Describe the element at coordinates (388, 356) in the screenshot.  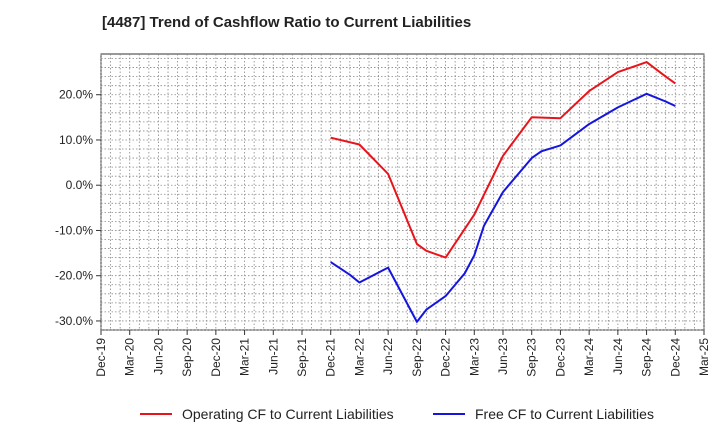
I see `x-tick-label: Jun-22` at that location.